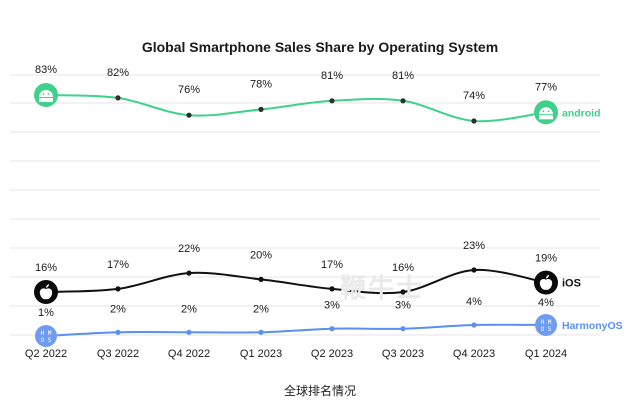 Image resolution: width=640 pixels, height=410 pixels. Describe the element at coordinates (382, 288) in the screenshot. I see `watermark: 鞭牛士` at that location.